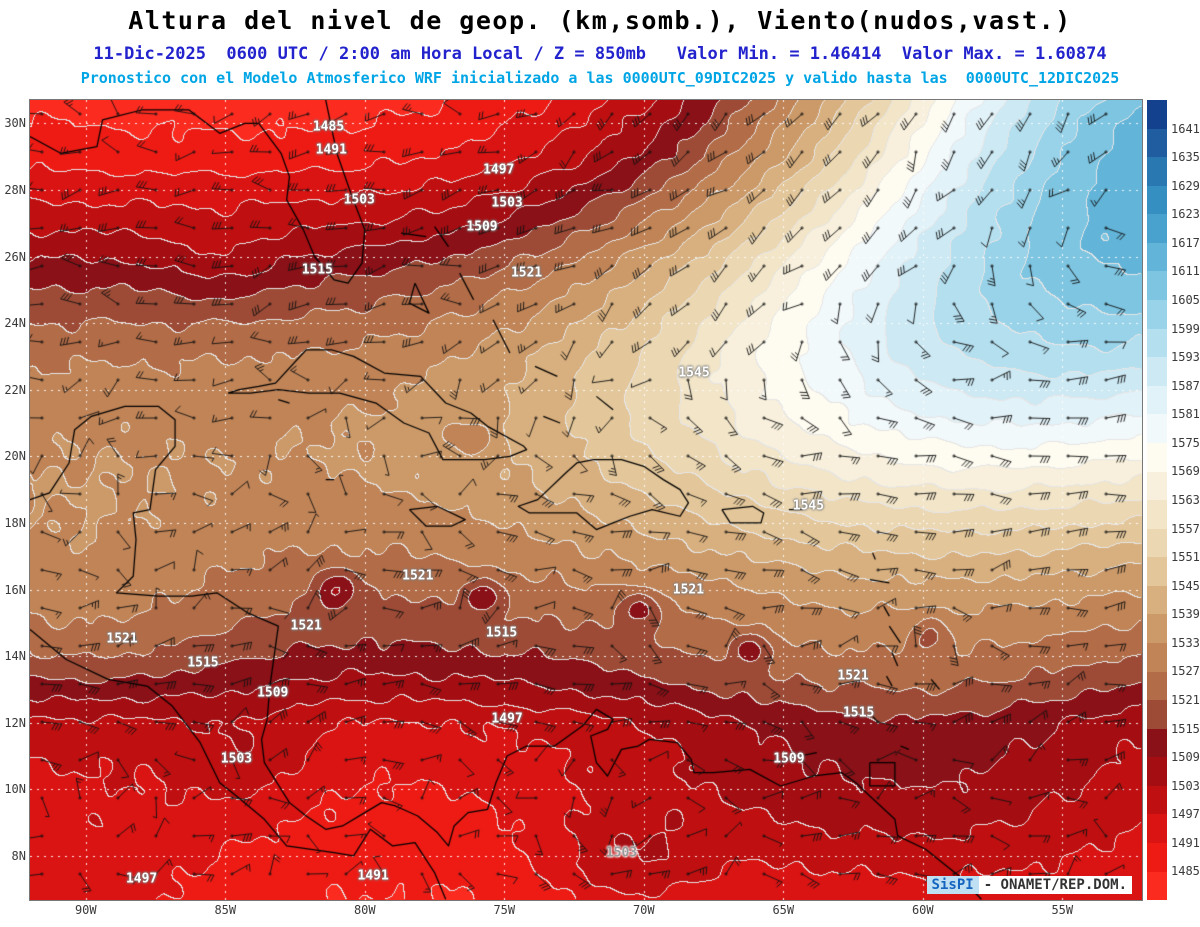 This screenshot has width=1200, height=927. Describe the element at coordinates (1185, 528) in the screenshot. I see `colorbar-tick-label: 1557` at that location.